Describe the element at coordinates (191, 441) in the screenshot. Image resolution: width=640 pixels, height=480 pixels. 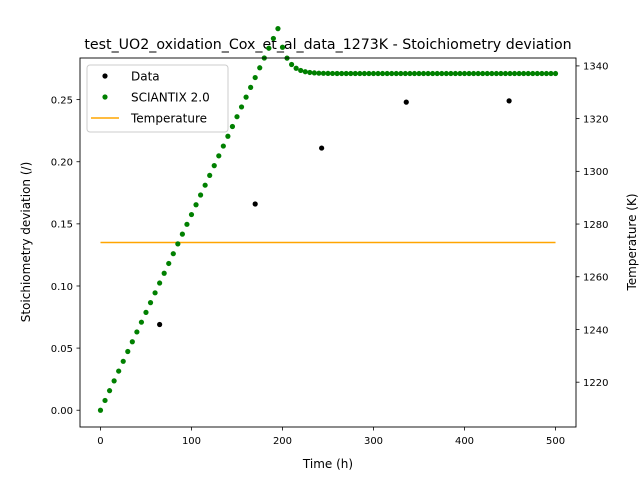
I see `x-tick-label: 100` at that location.